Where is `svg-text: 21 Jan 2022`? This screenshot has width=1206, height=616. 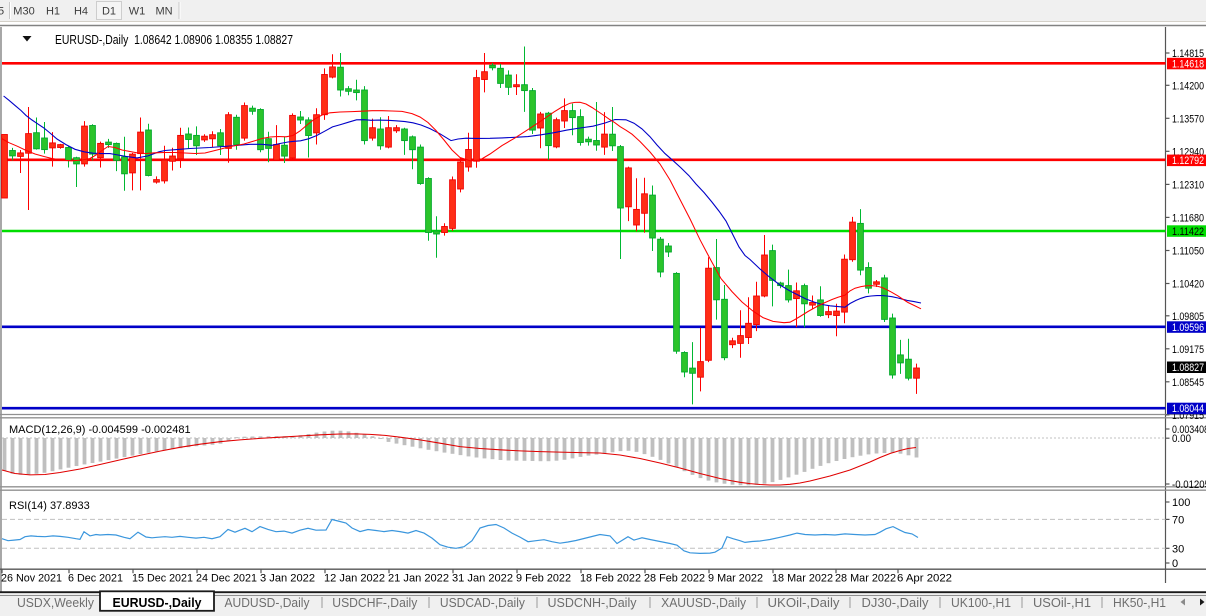 svg-text: 21 Jan 2022 is located at coordinates (418, 579).